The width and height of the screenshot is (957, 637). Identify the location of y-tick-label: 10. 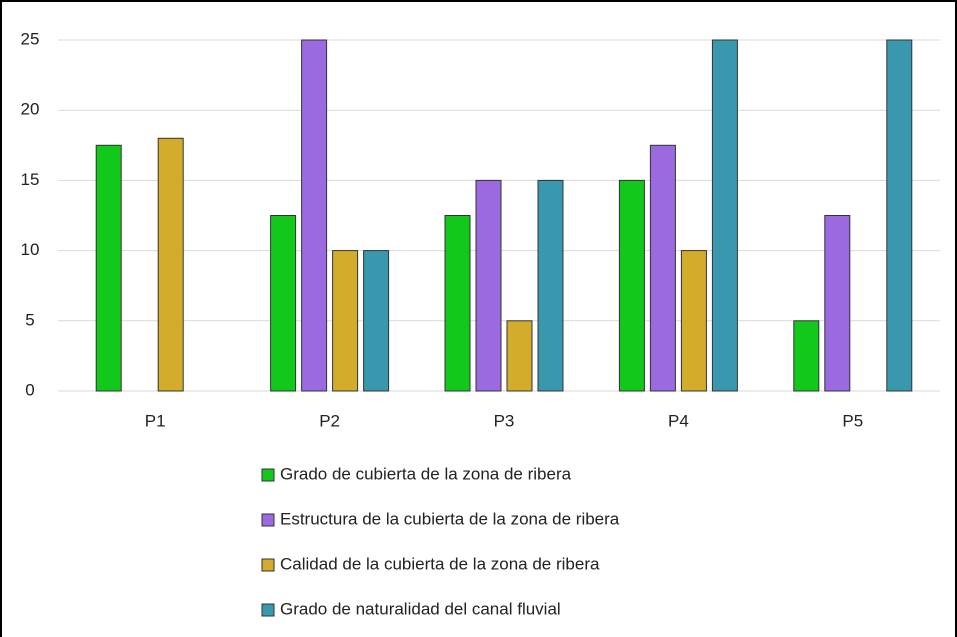
(30, 249).